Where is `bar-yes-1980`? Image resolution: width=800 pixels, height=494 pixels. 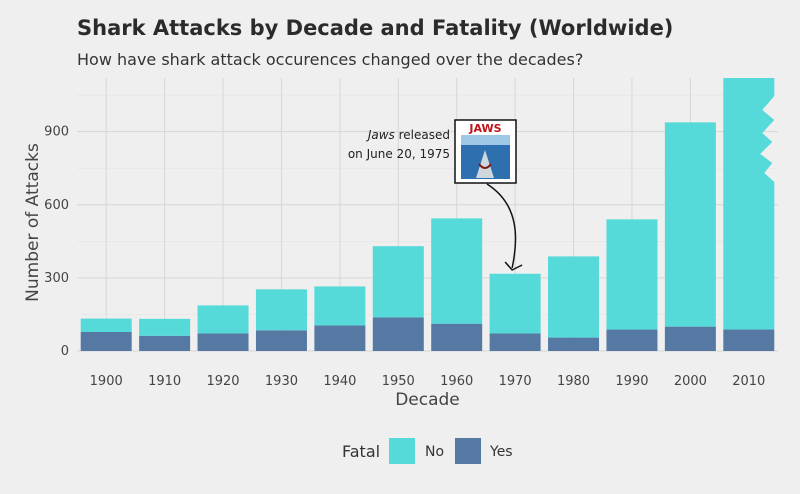
bar-yes-1980 is located at coordinates (574, 344).